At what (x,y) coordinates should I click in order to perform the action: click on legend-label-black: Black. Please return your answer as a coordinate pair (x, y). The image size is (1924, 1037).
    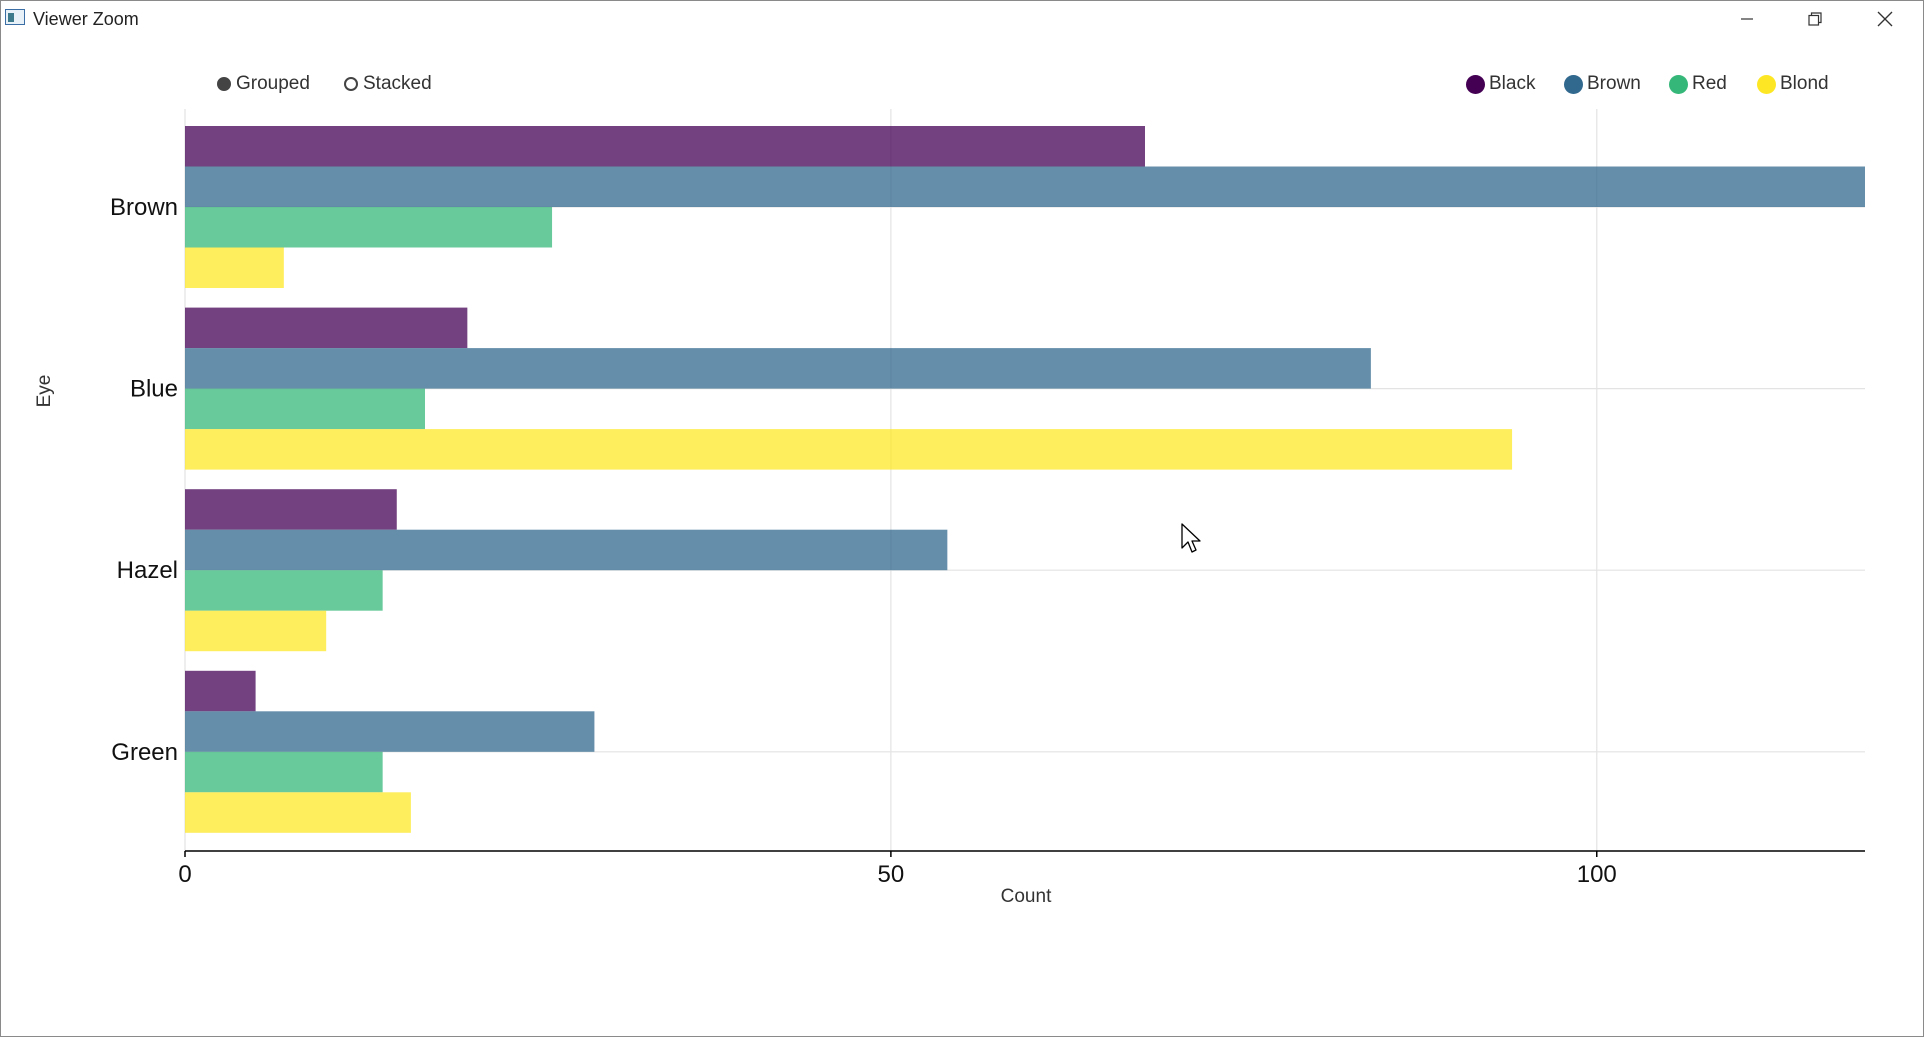
    Looking at the image, I should click on (1512, 83).